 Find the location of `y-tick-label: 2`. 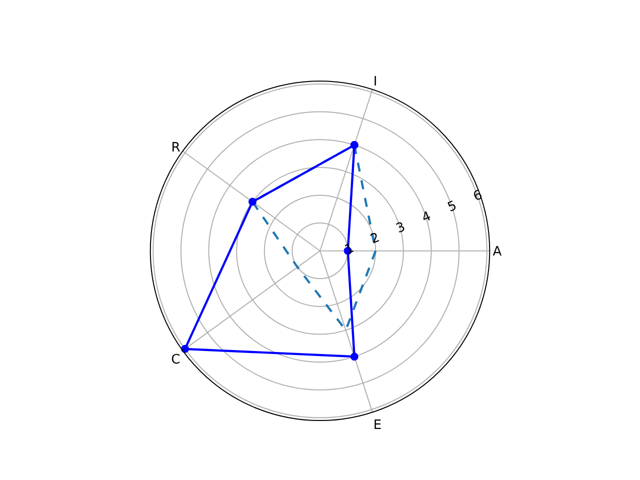

y-tick-label: 2 is located at coordinates (375, 239).